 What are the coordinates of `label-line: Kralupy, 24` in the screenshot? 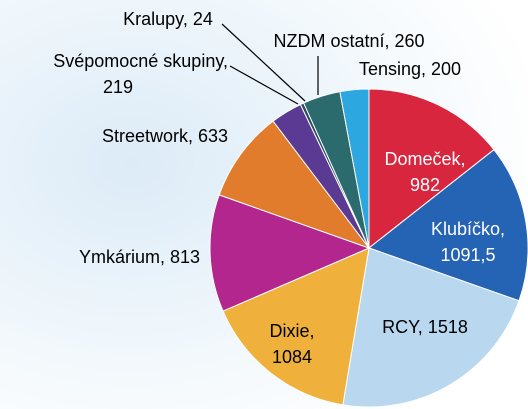 It's located at (168, 19).